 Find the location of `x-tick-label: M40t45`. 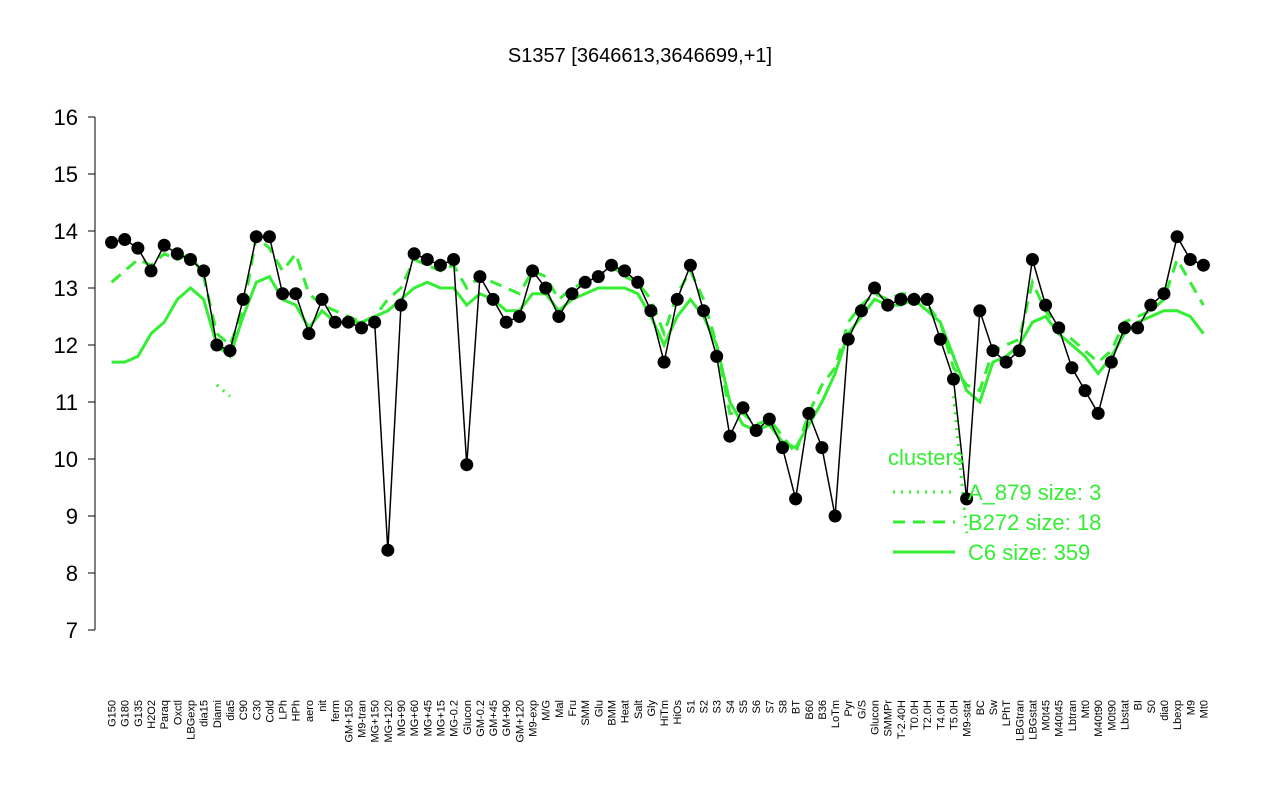

x-tick-label: M40t45 is located at coordinates (1060, 718).